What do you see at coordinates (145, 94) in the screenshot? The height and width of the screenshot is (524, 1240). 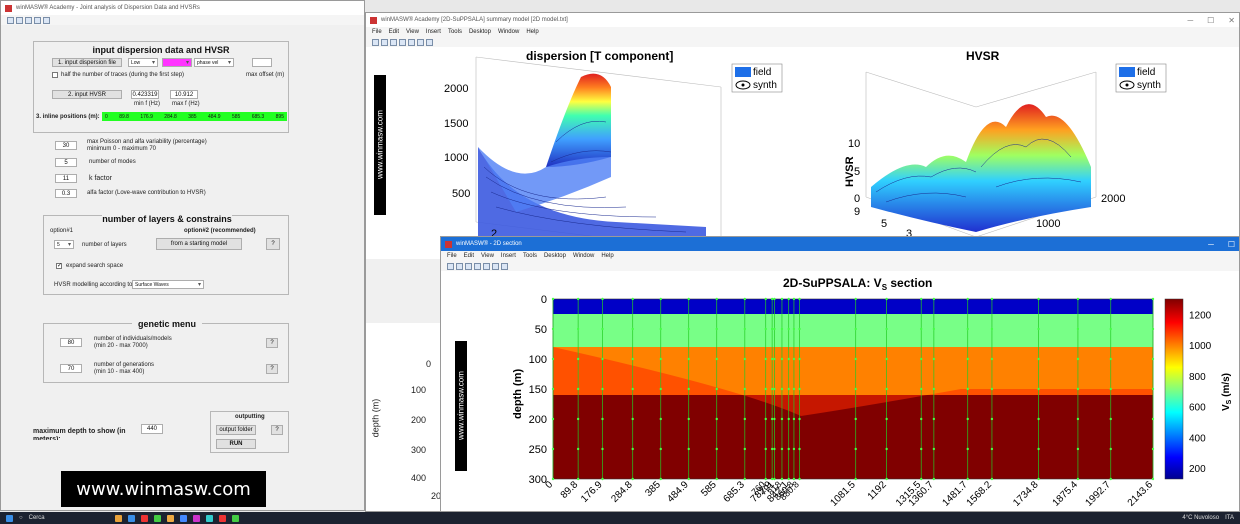 I see `min-f-field: 0.423319` at bounding box center [145, 94].